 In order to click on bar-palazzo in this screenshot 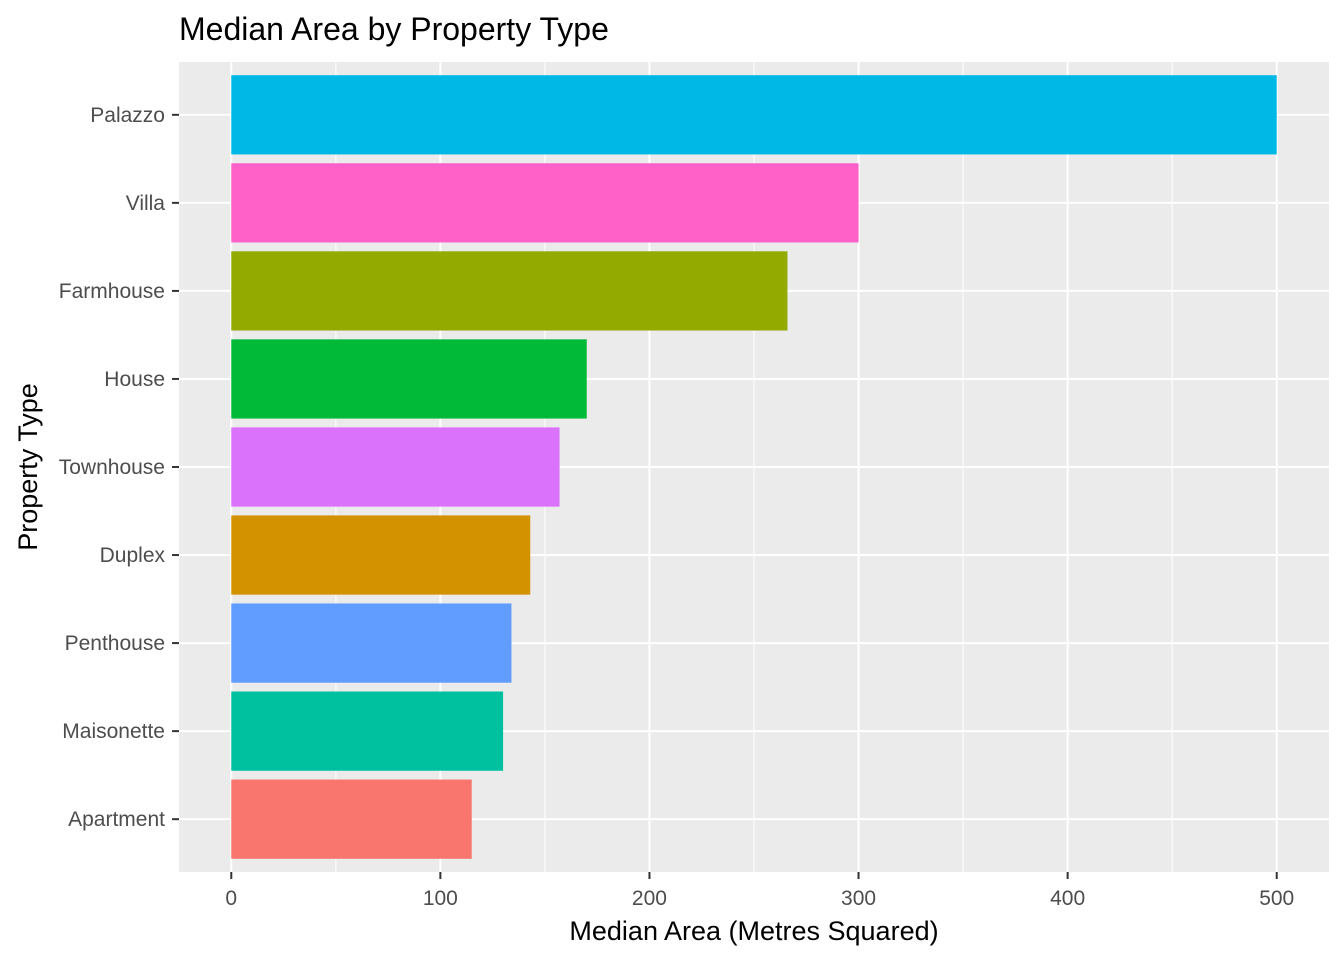, I will do `click(754, 115)`.